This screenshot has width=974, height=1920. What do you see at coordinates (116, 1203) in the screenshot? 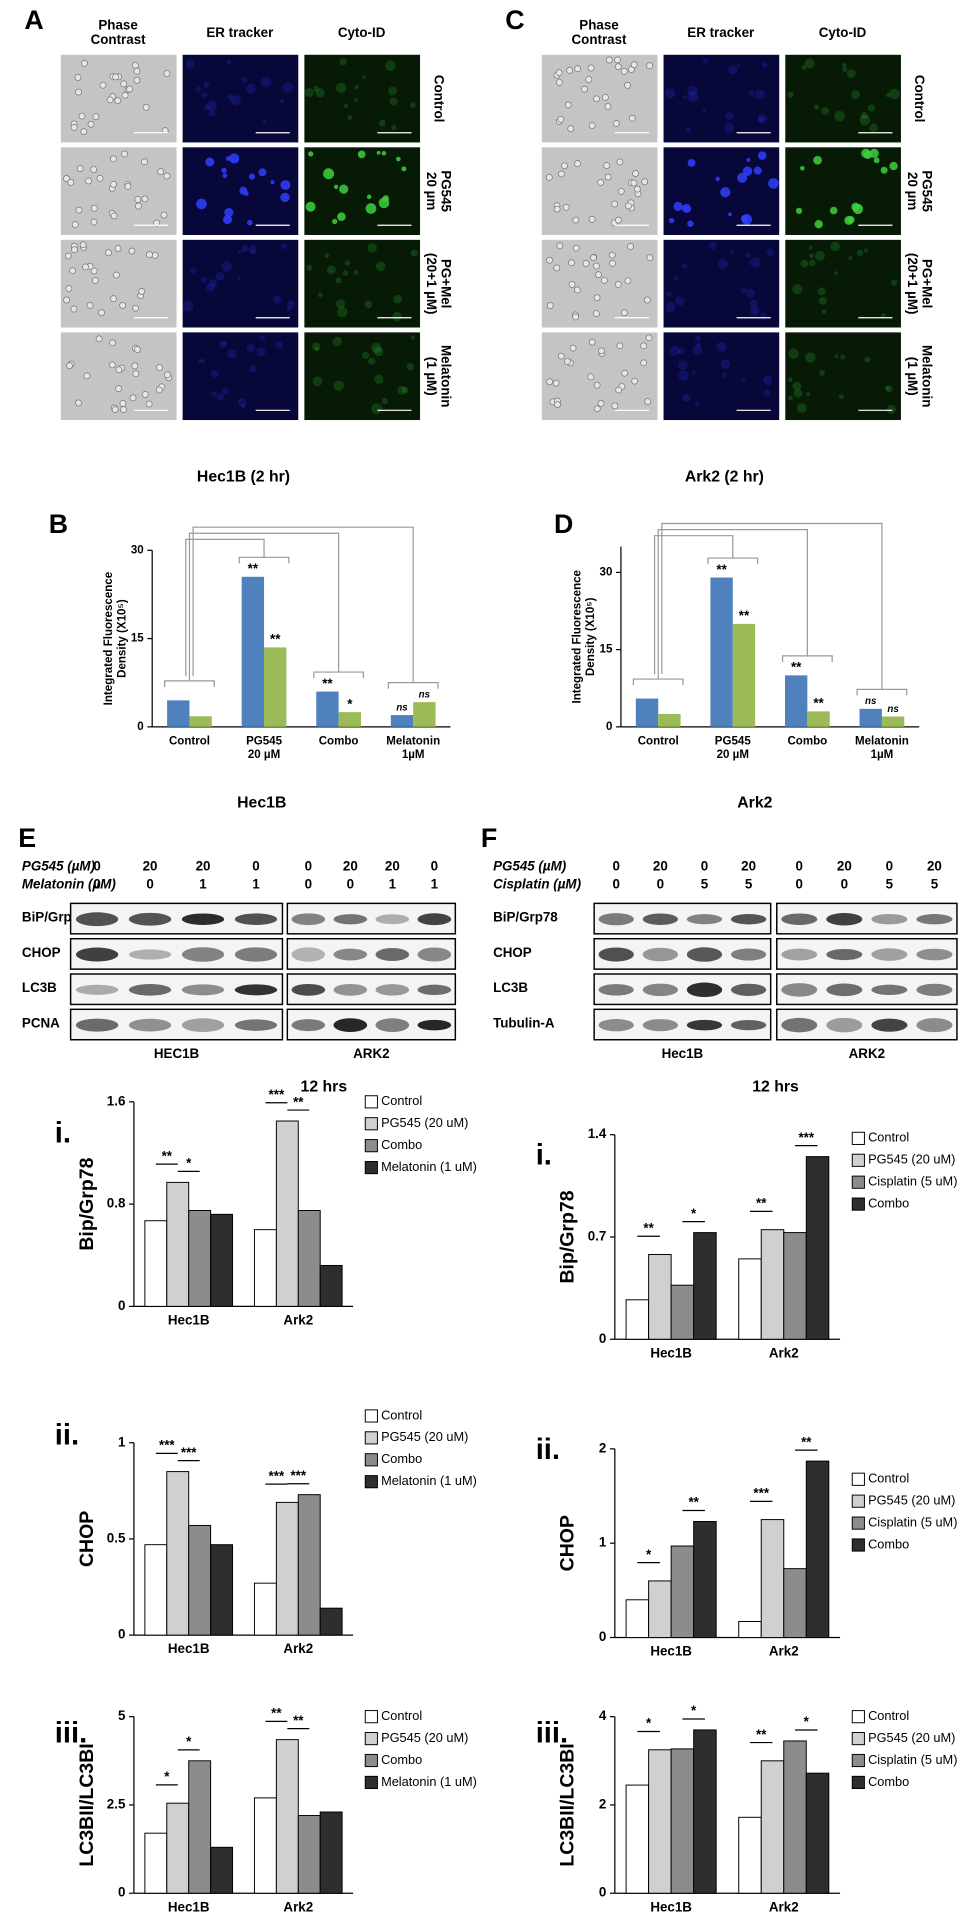
I see `y-tick-label: 0.8` at bounding box center [116, 1203].